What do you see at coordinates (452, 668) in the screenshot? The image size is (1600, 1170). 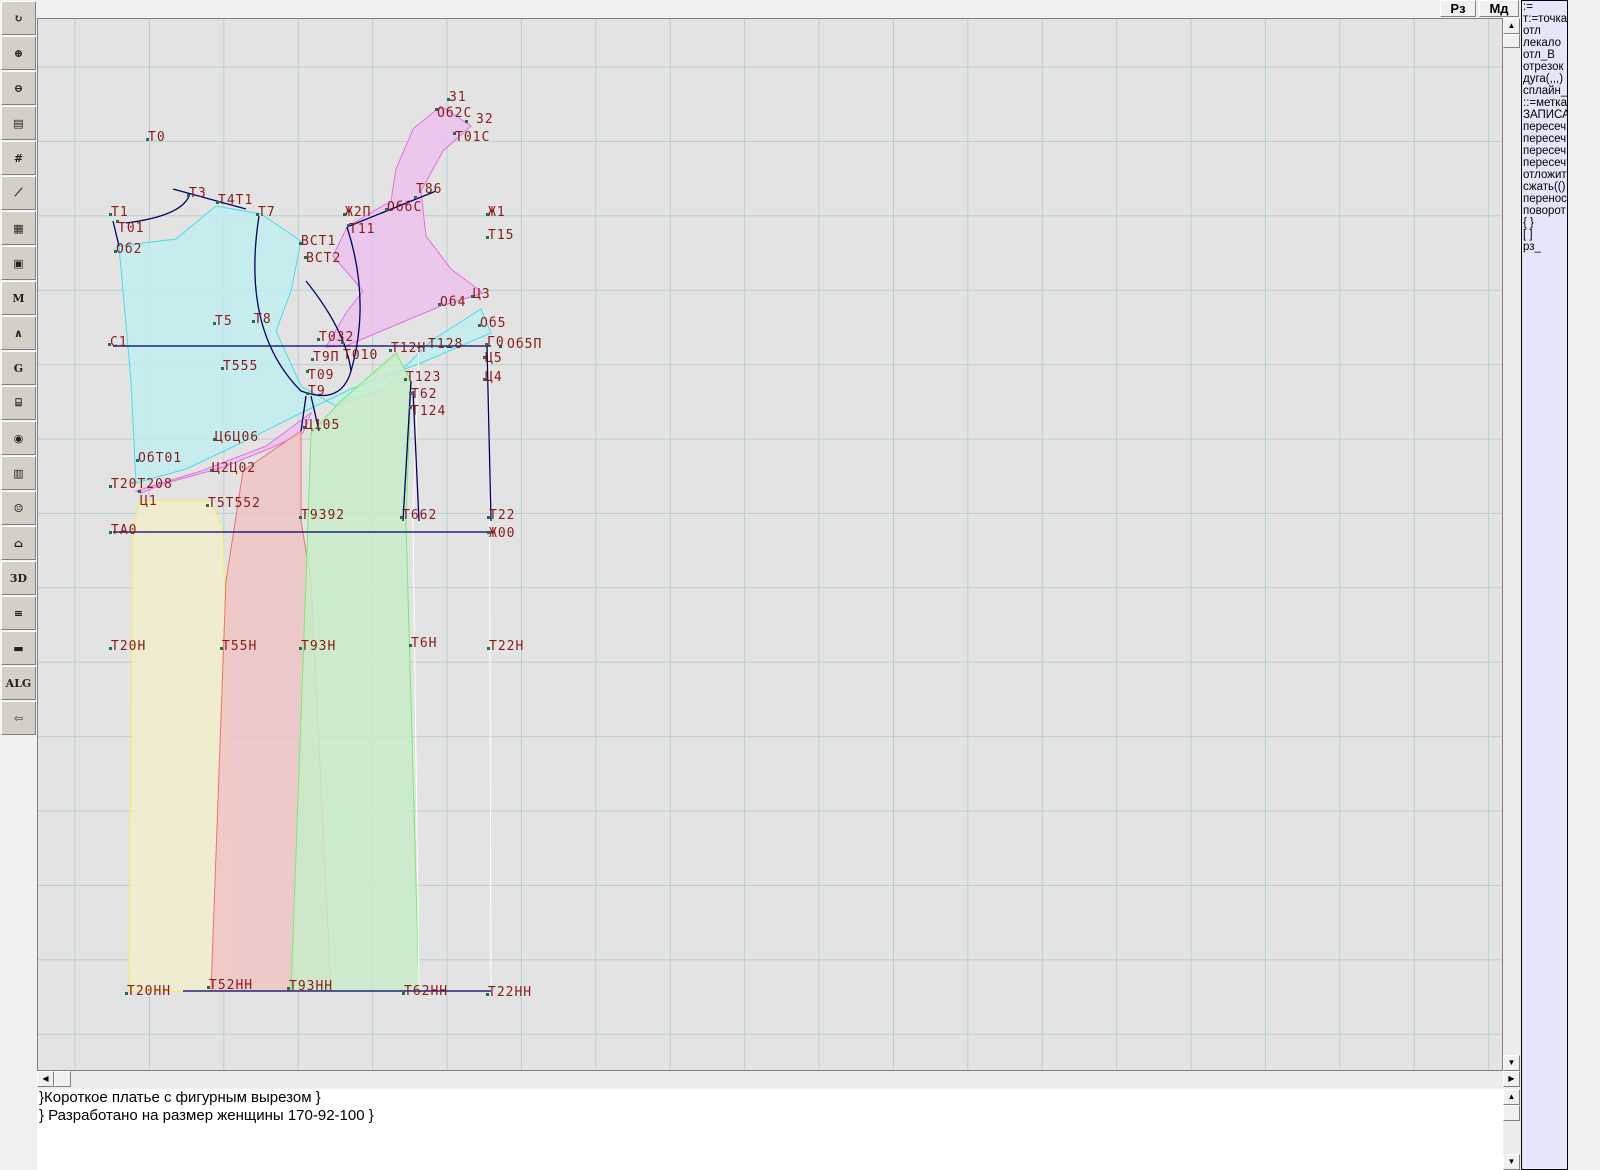 I see `skirt-panel-white` at bounding box center [452, 668].